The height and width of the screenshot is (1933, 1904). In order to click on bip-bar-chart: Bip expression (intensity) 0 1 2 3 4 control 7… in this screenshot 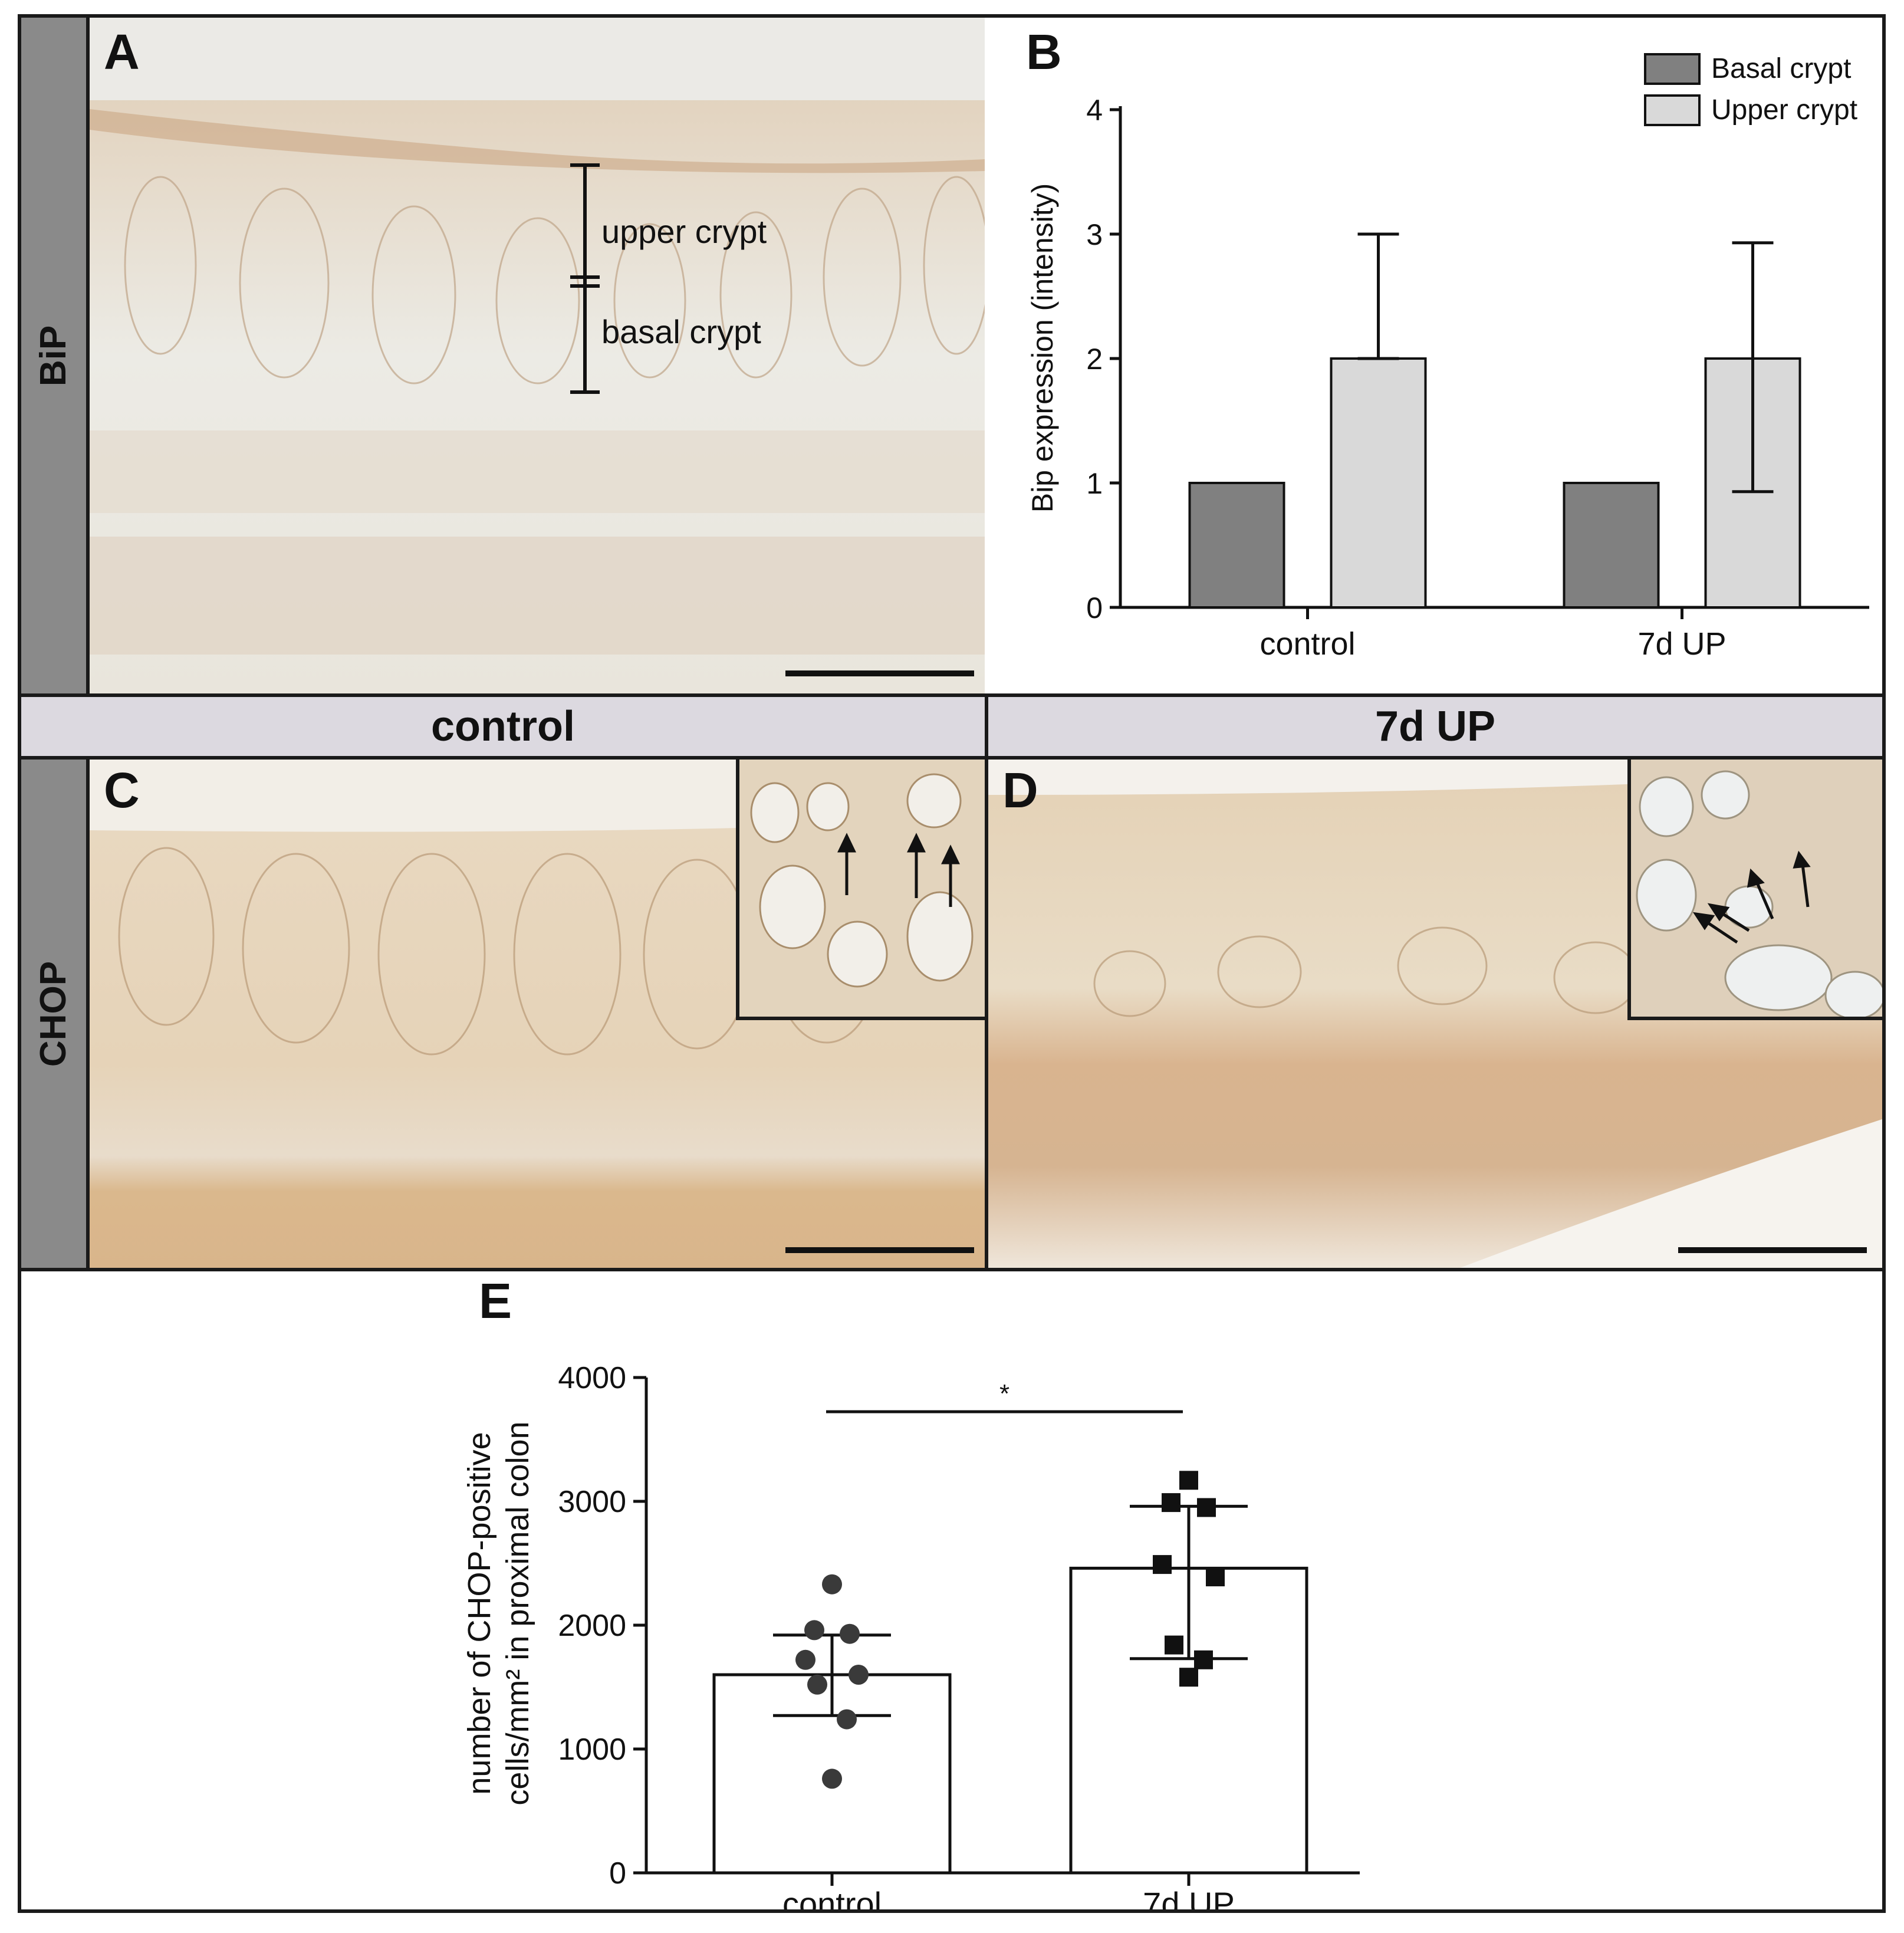, I will do `click(1447, 357)`.